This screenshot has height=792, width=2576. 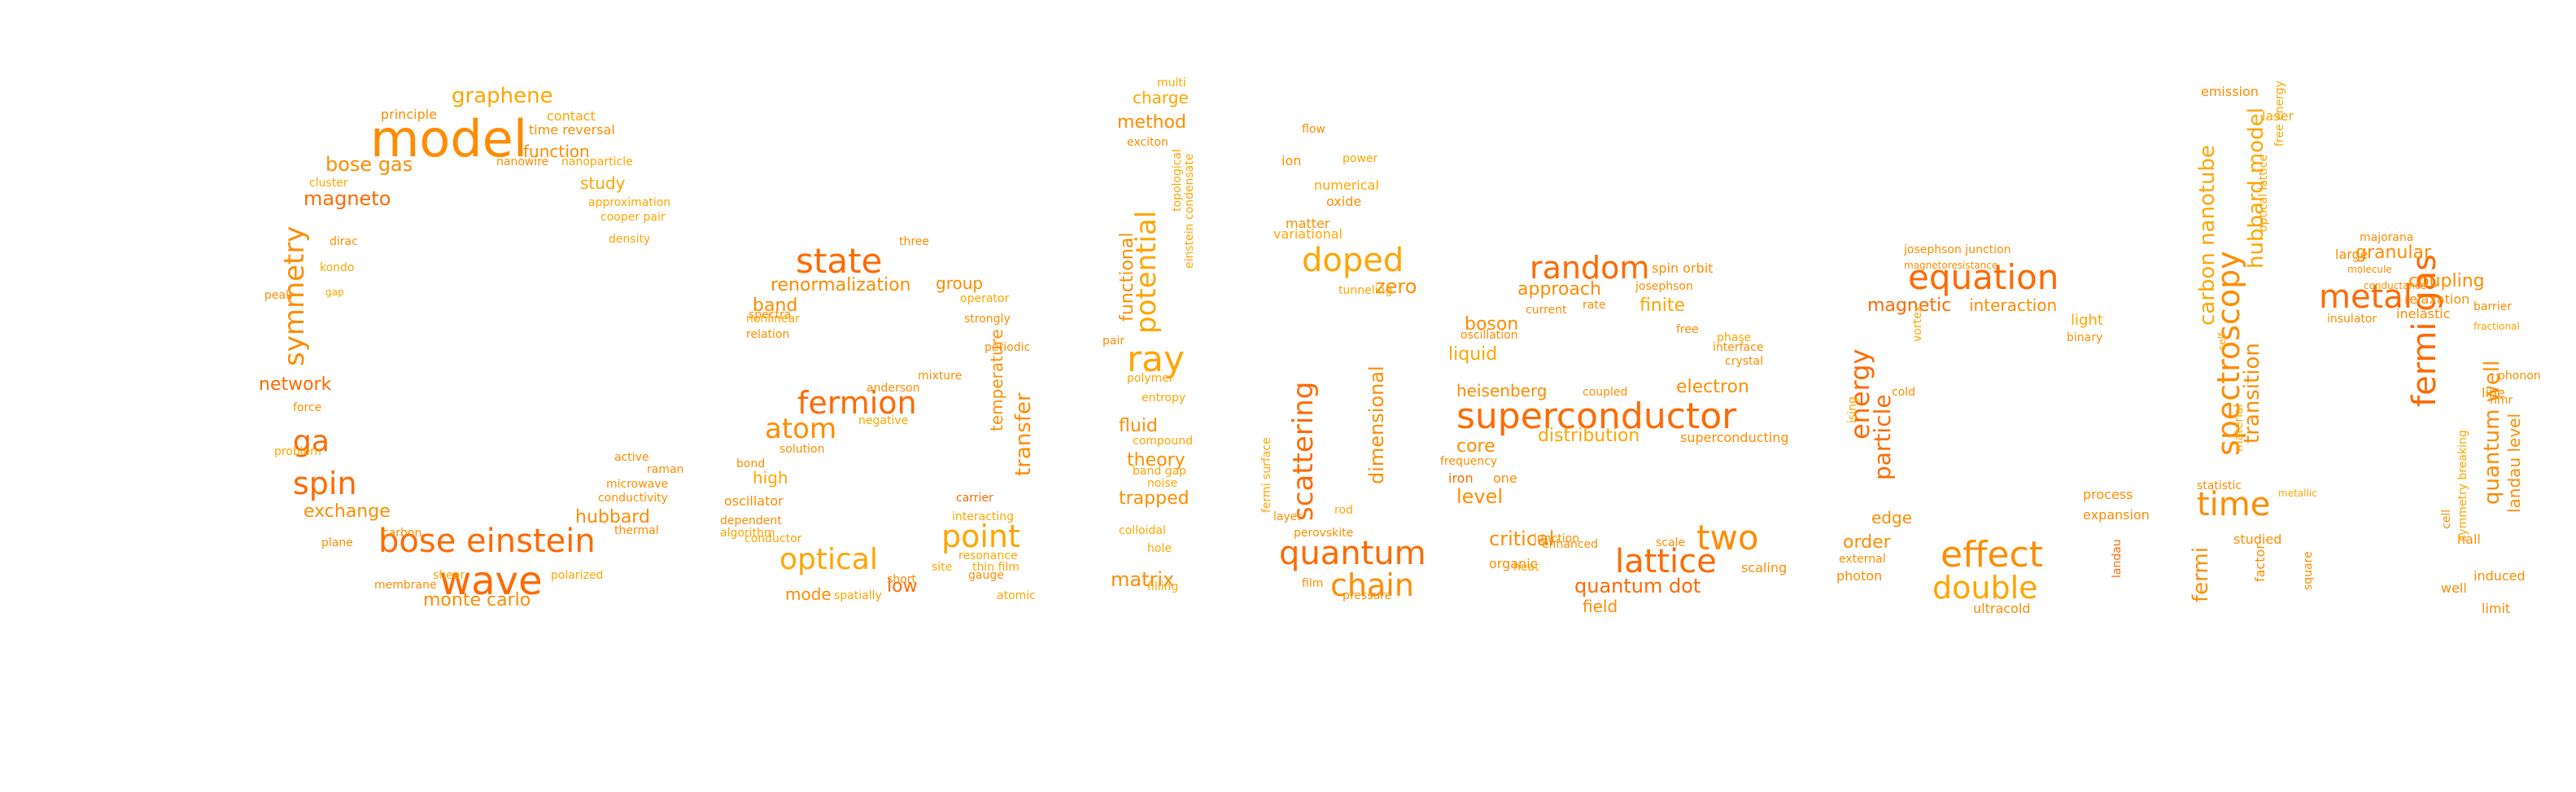 I want to click on word-oxide: oxide, so click(x=1344, y=202).